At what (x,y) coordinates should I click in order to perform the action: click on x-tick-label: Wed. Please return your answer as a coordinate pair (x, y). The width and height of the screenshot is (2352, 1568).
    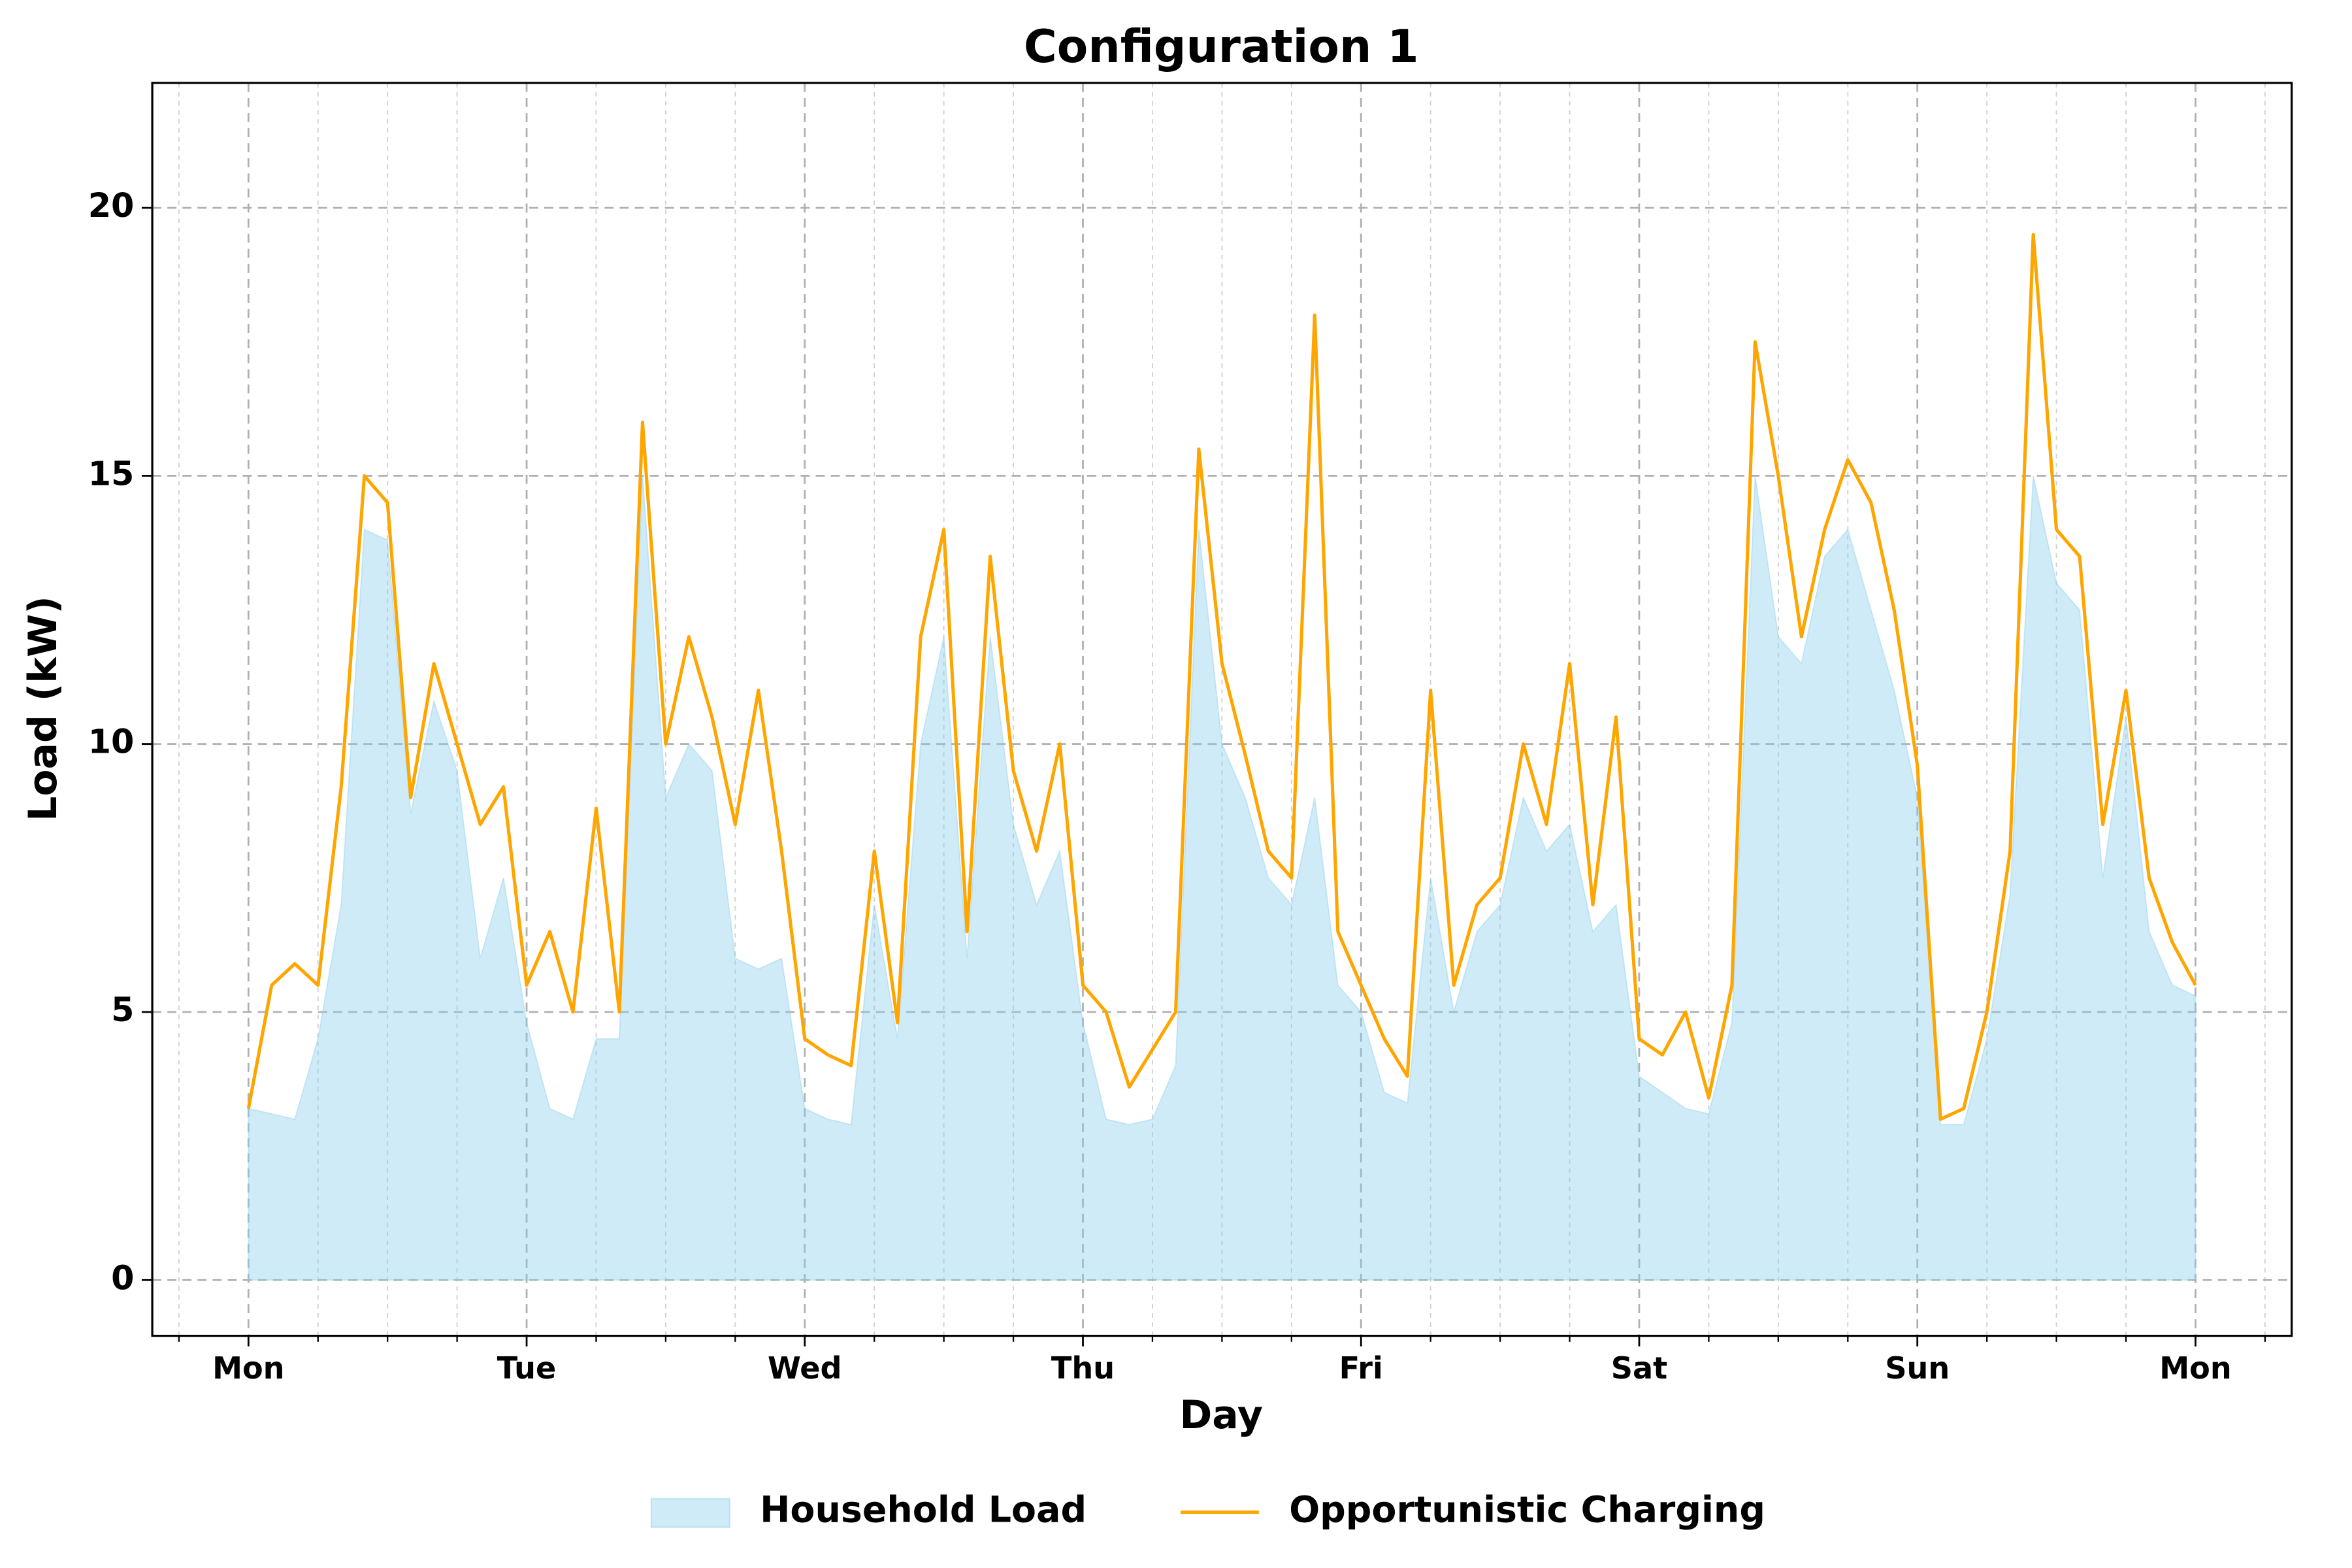
    Looking at the image, I should click on (805, 1368).